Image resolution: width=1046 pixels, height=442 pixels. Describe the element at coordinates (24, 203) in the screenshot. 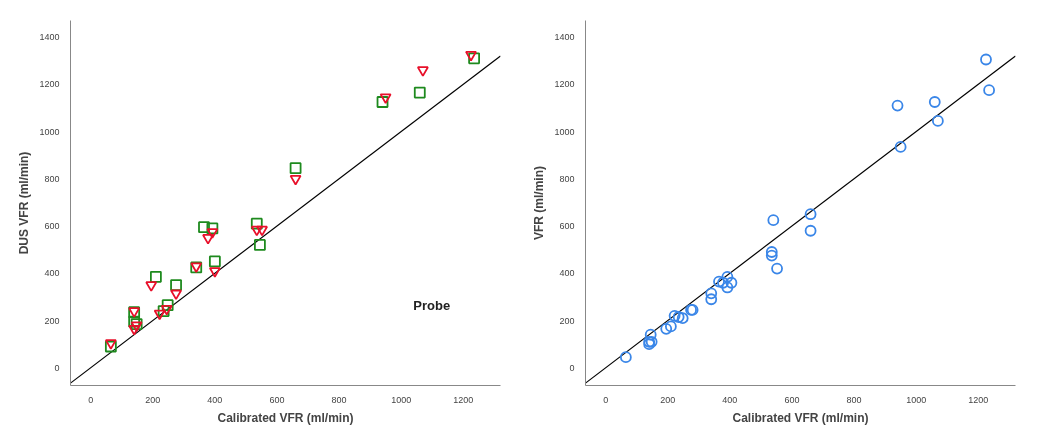

I see `y-axis-title: DUS VFR (ml/min)` at that location.